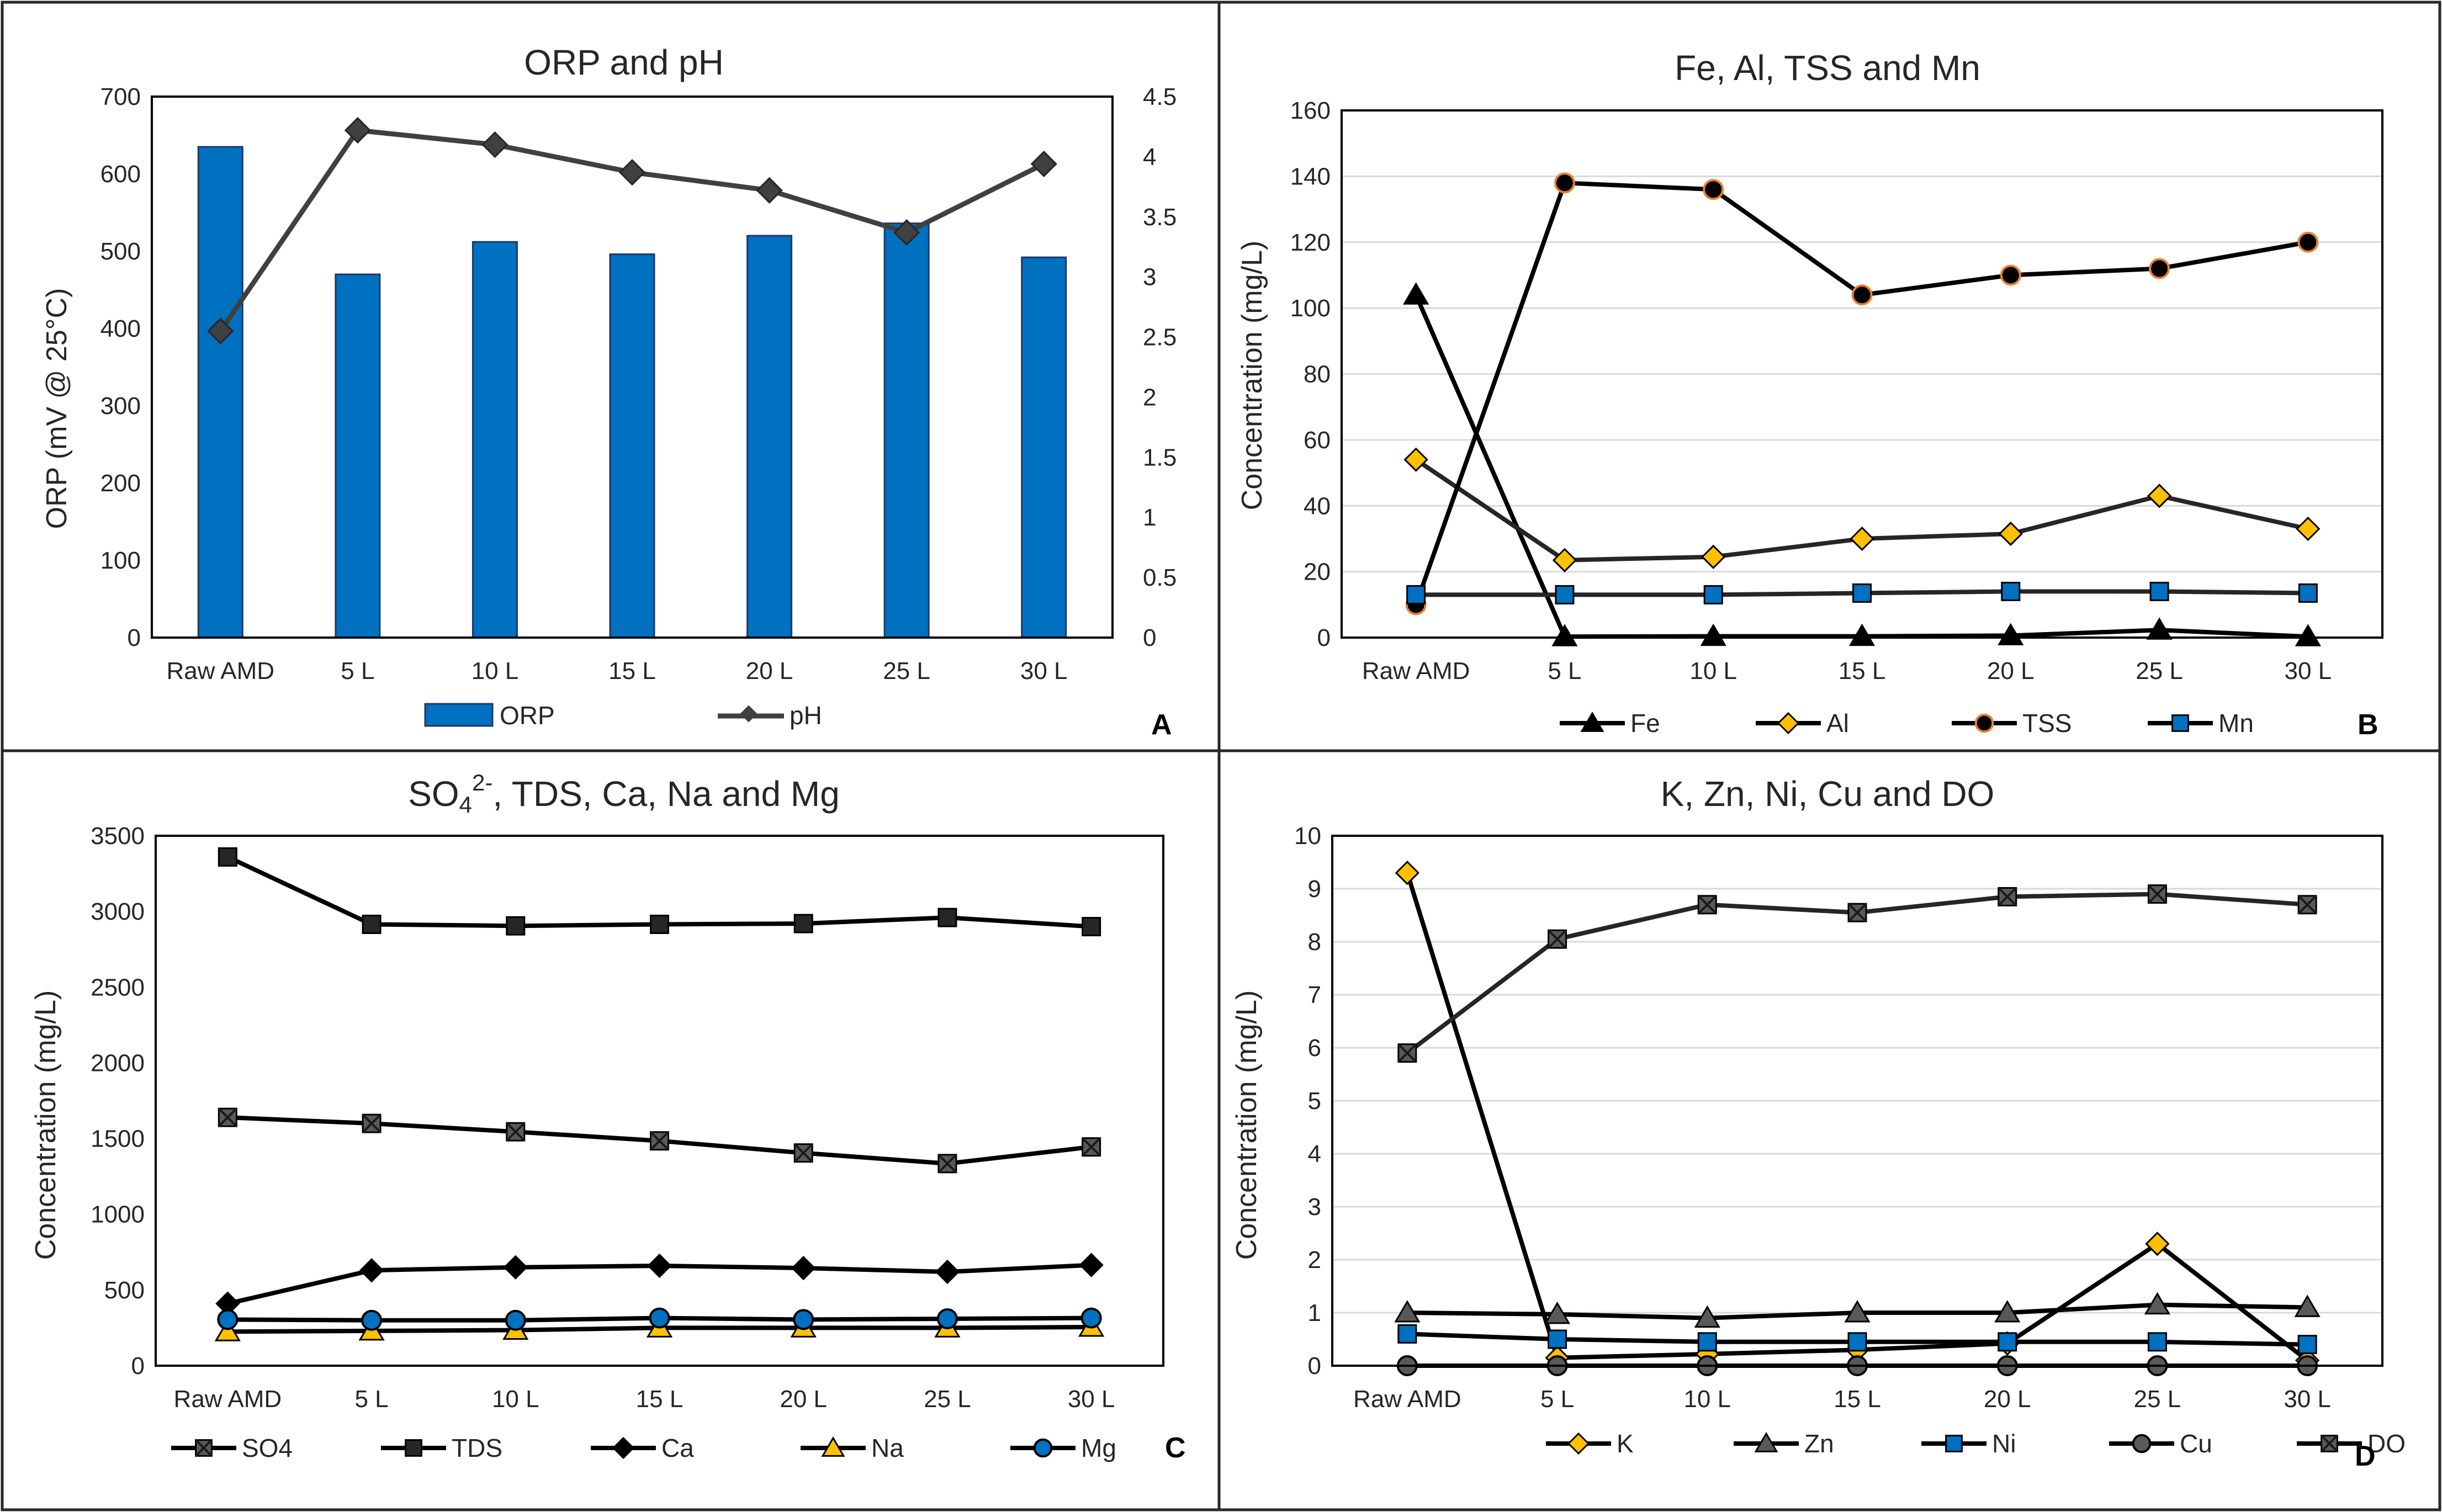 Image resolution: width=2442 pixels, height=1512 pixels. I want to click on tss-point-25-l, so click(2159, 269).